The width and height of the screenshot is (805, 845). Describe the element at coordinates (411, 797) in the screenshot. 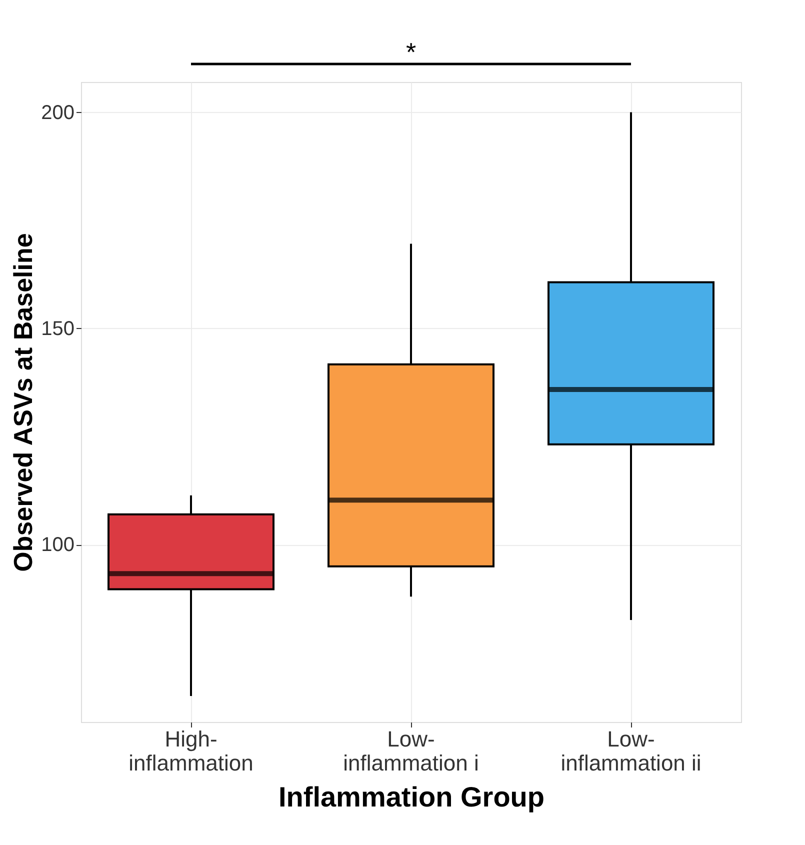

I see `x-axis-title: Inflammation Group` at that location.